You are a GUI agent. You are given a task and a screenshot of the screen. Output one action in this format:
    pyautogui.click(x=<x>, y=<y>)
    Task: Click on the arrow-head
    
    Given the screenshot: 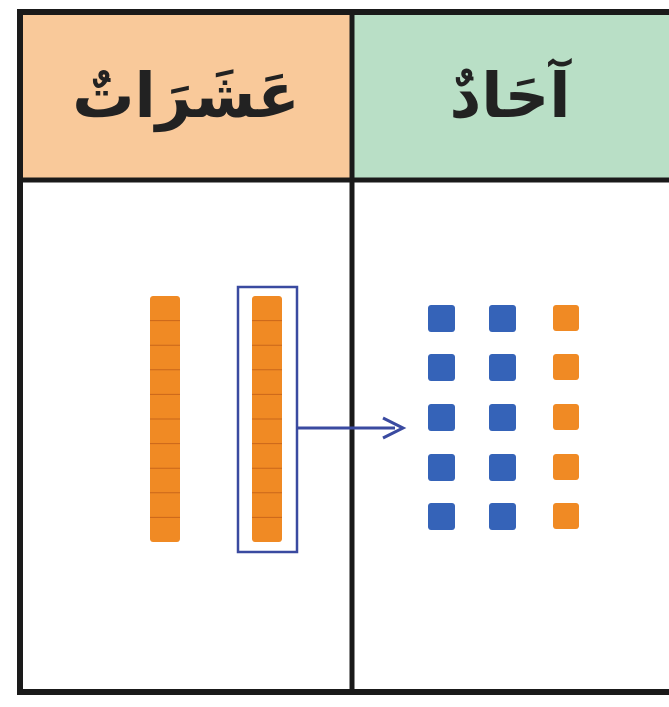 What is the action you would take?
    pyautogui.click(x=394, y=428)
    